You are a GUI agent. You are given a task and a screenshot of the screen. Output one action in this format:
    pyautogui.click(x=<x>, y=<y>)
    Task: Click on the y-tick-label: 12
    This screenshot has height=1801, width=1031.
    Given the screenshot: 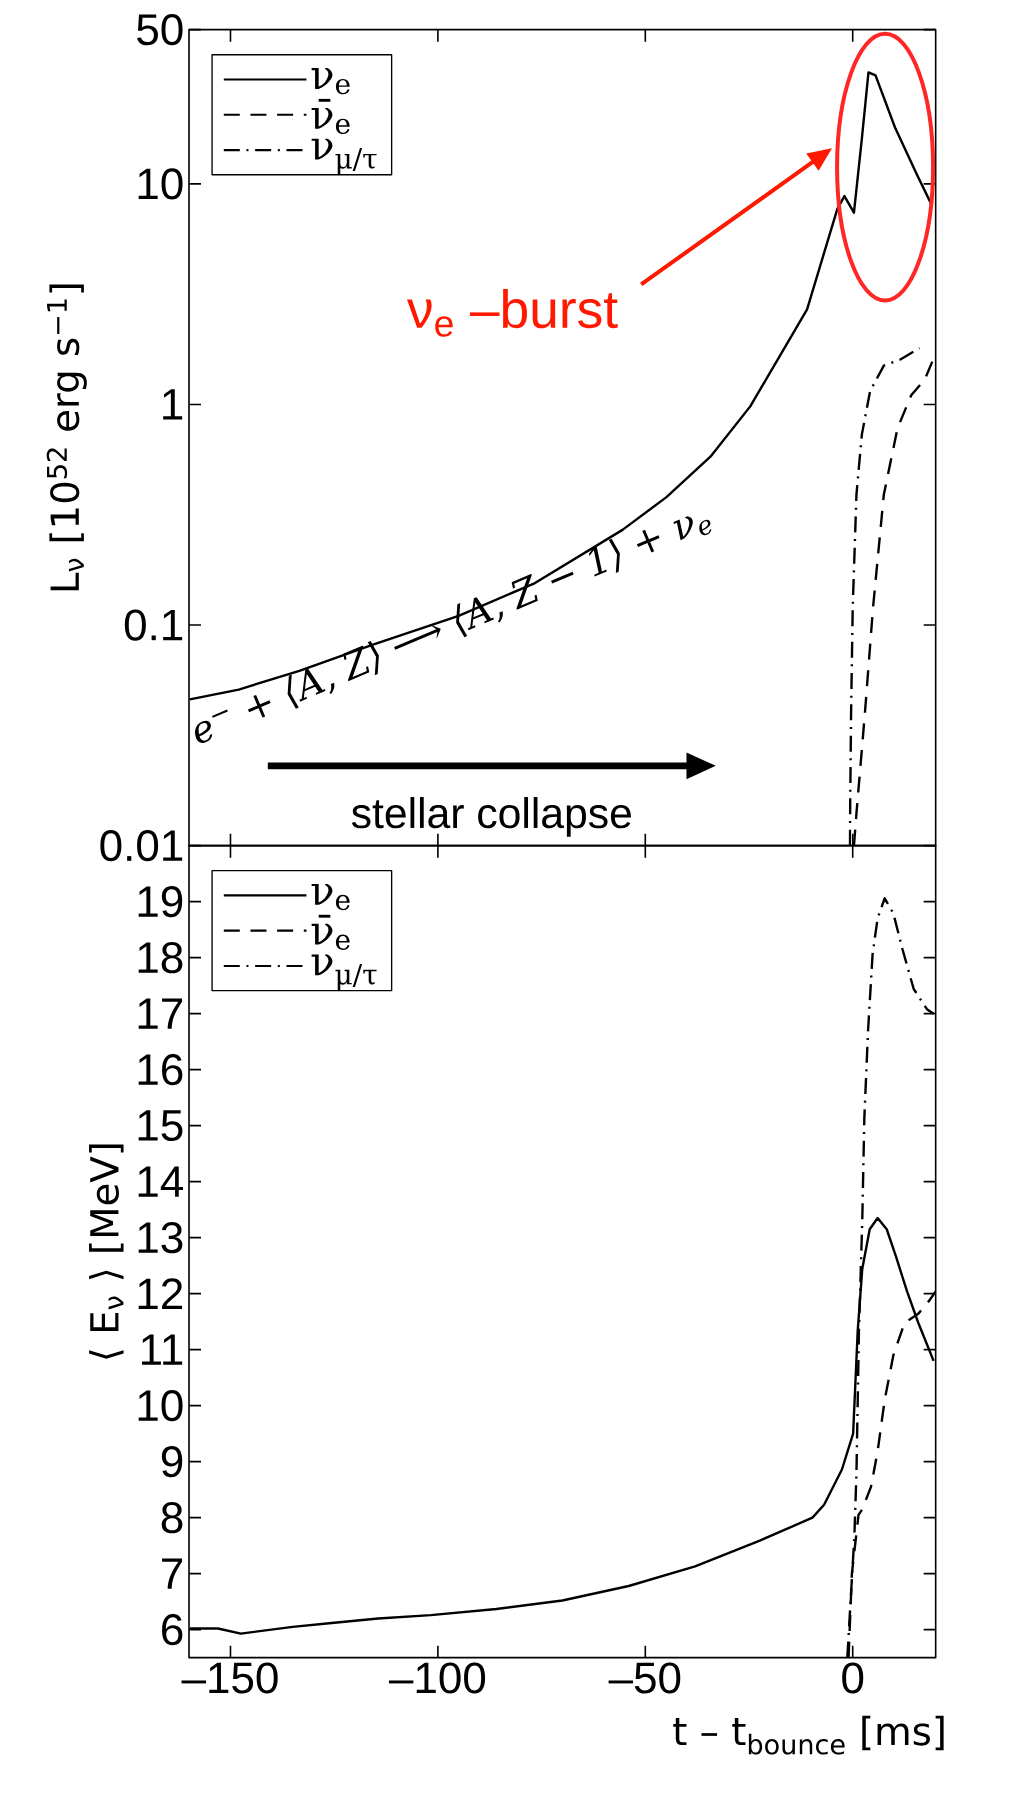 What is the action you would take?
    pyautogui.click(x=160, y=1294)
    